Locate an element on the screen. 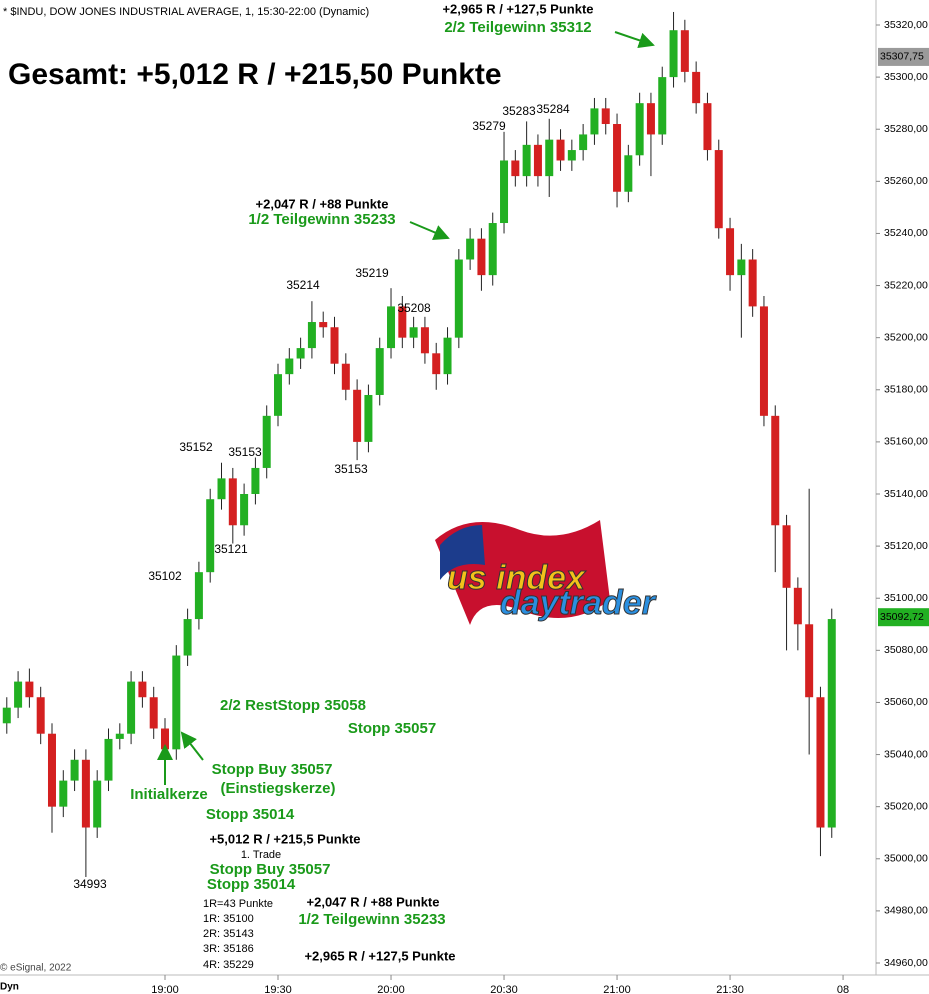 The width and height of the screenshot is (929, 994). y-tick-label: 35300,00 is located at coordinates (906, 77).